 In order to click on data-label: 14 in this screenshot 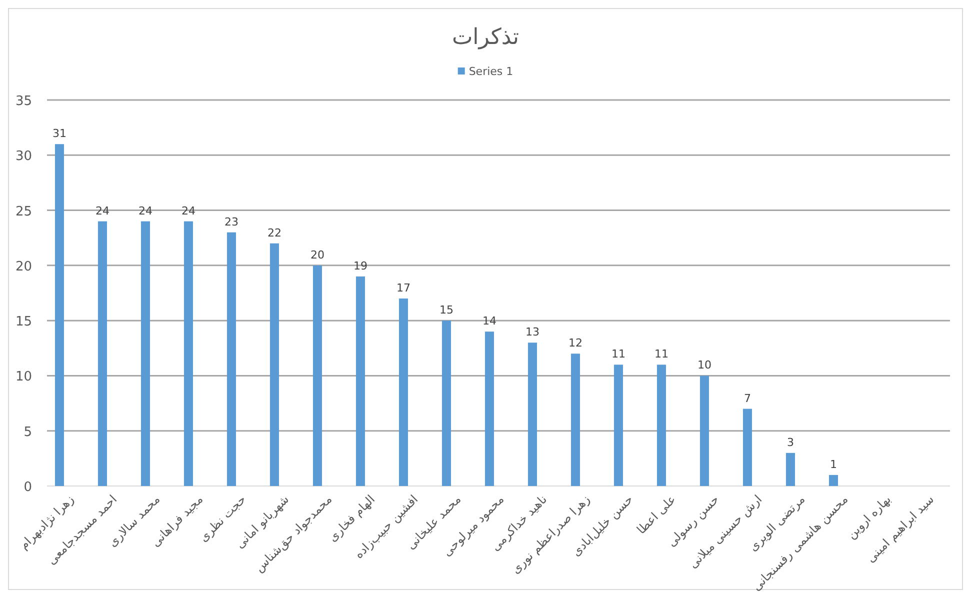, I will do `click(489, 321)`.